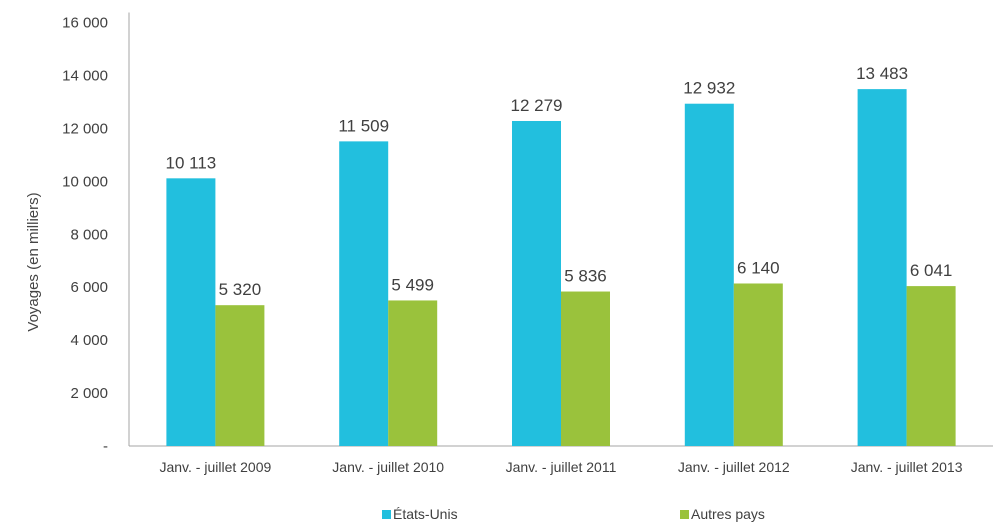 This screenshot has height=529, width=994. Describe the element at coordinates (89, 340) in the screenshot. I see `y-tick-label: 4 000` at that location.